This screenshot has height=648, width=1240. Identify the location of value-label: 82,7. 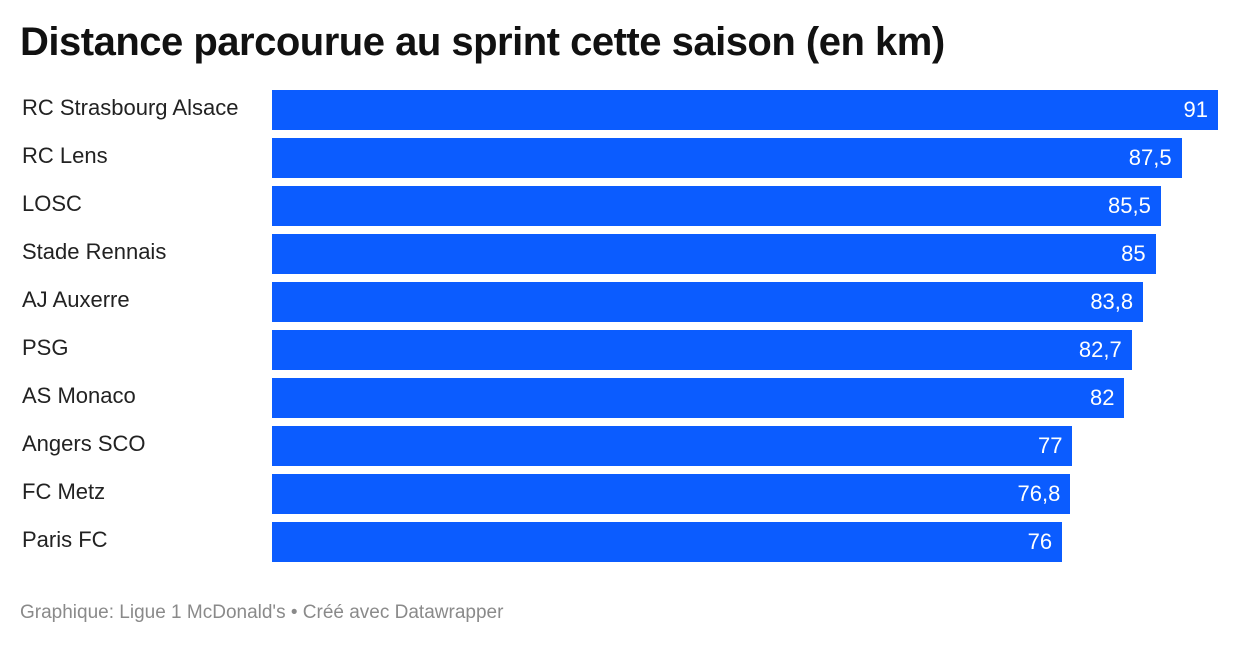
(1100, 349).